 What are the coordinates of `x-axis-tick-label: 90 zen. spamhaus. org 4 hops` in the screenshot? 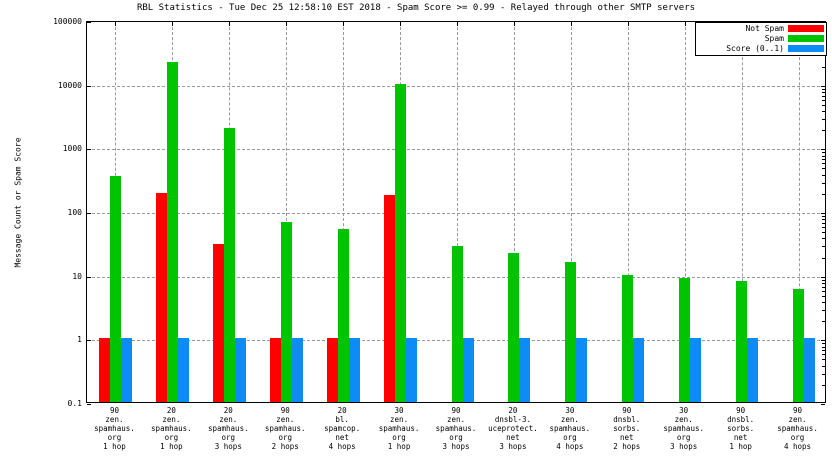 It's located at (797, 428).